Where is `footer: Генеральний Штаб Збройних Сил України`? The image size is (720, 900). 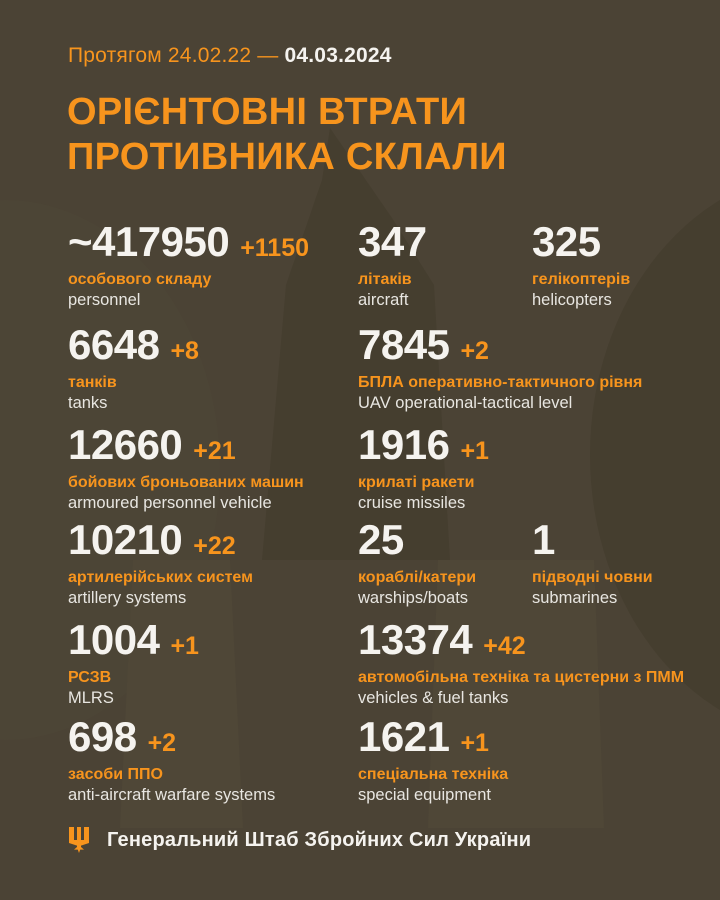
footer: Генеральний Штаб Збройних Сил України is located at coordinates (299, 840).